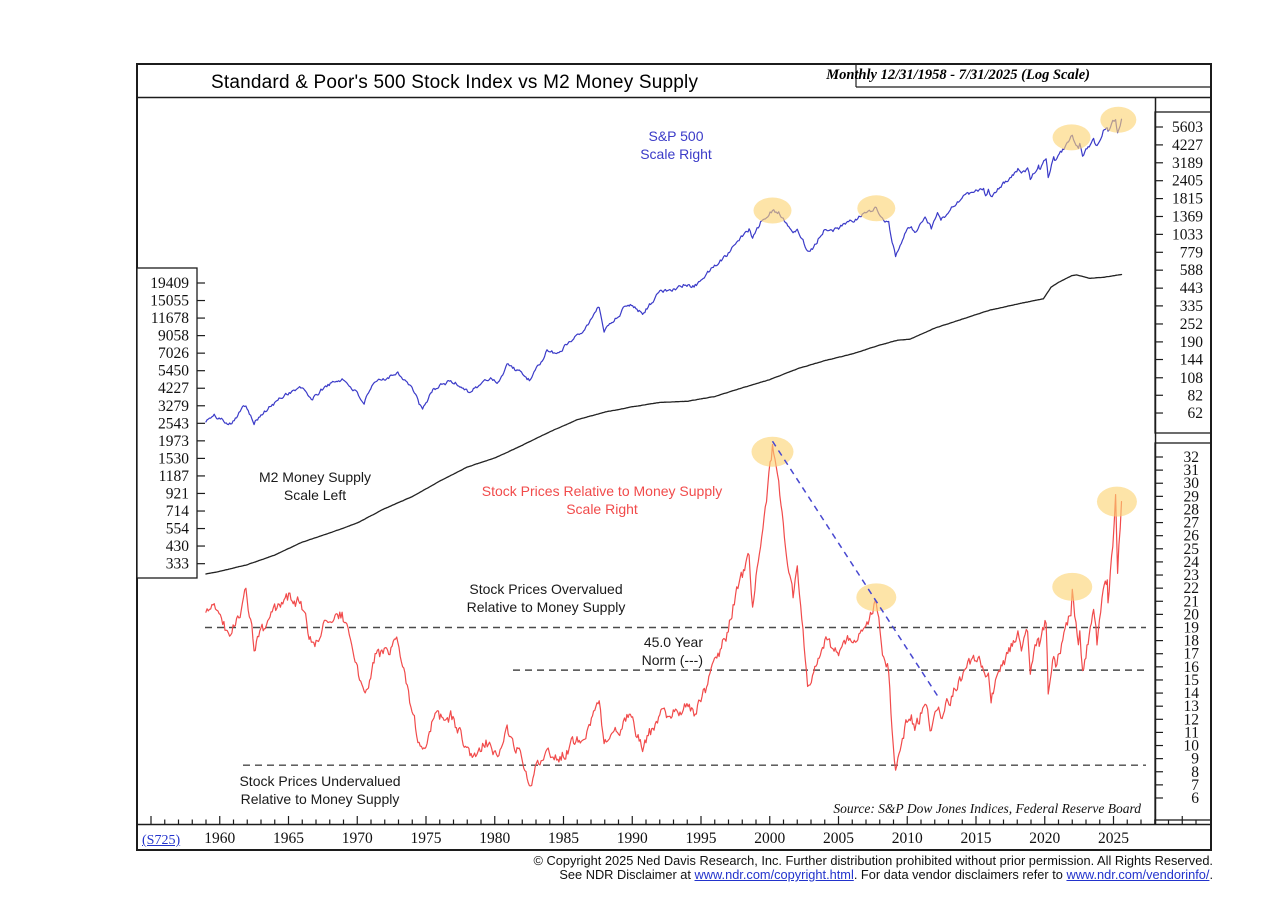 The height and width of the screenshot is (905, 1280). Describe the element at coordinates (1192, 306) in the screenshot. I see `scale-tick-label: 335` at that location.